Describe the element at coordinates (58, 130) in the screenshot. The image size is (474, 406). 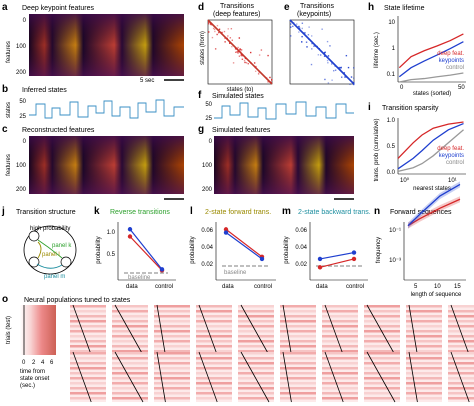
I see `panel-c-title: Reconstructed features` at that location.